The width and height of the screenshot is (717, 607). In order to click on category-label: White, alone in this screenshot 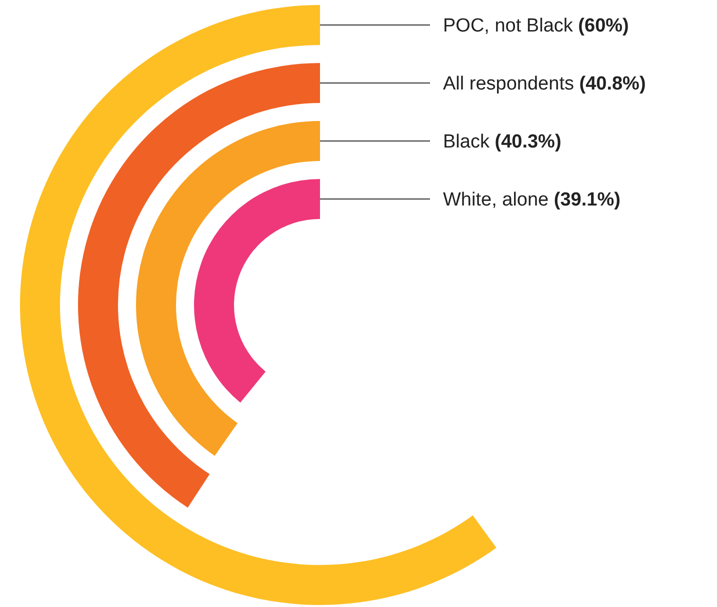, I will do `click(496, 200)`.